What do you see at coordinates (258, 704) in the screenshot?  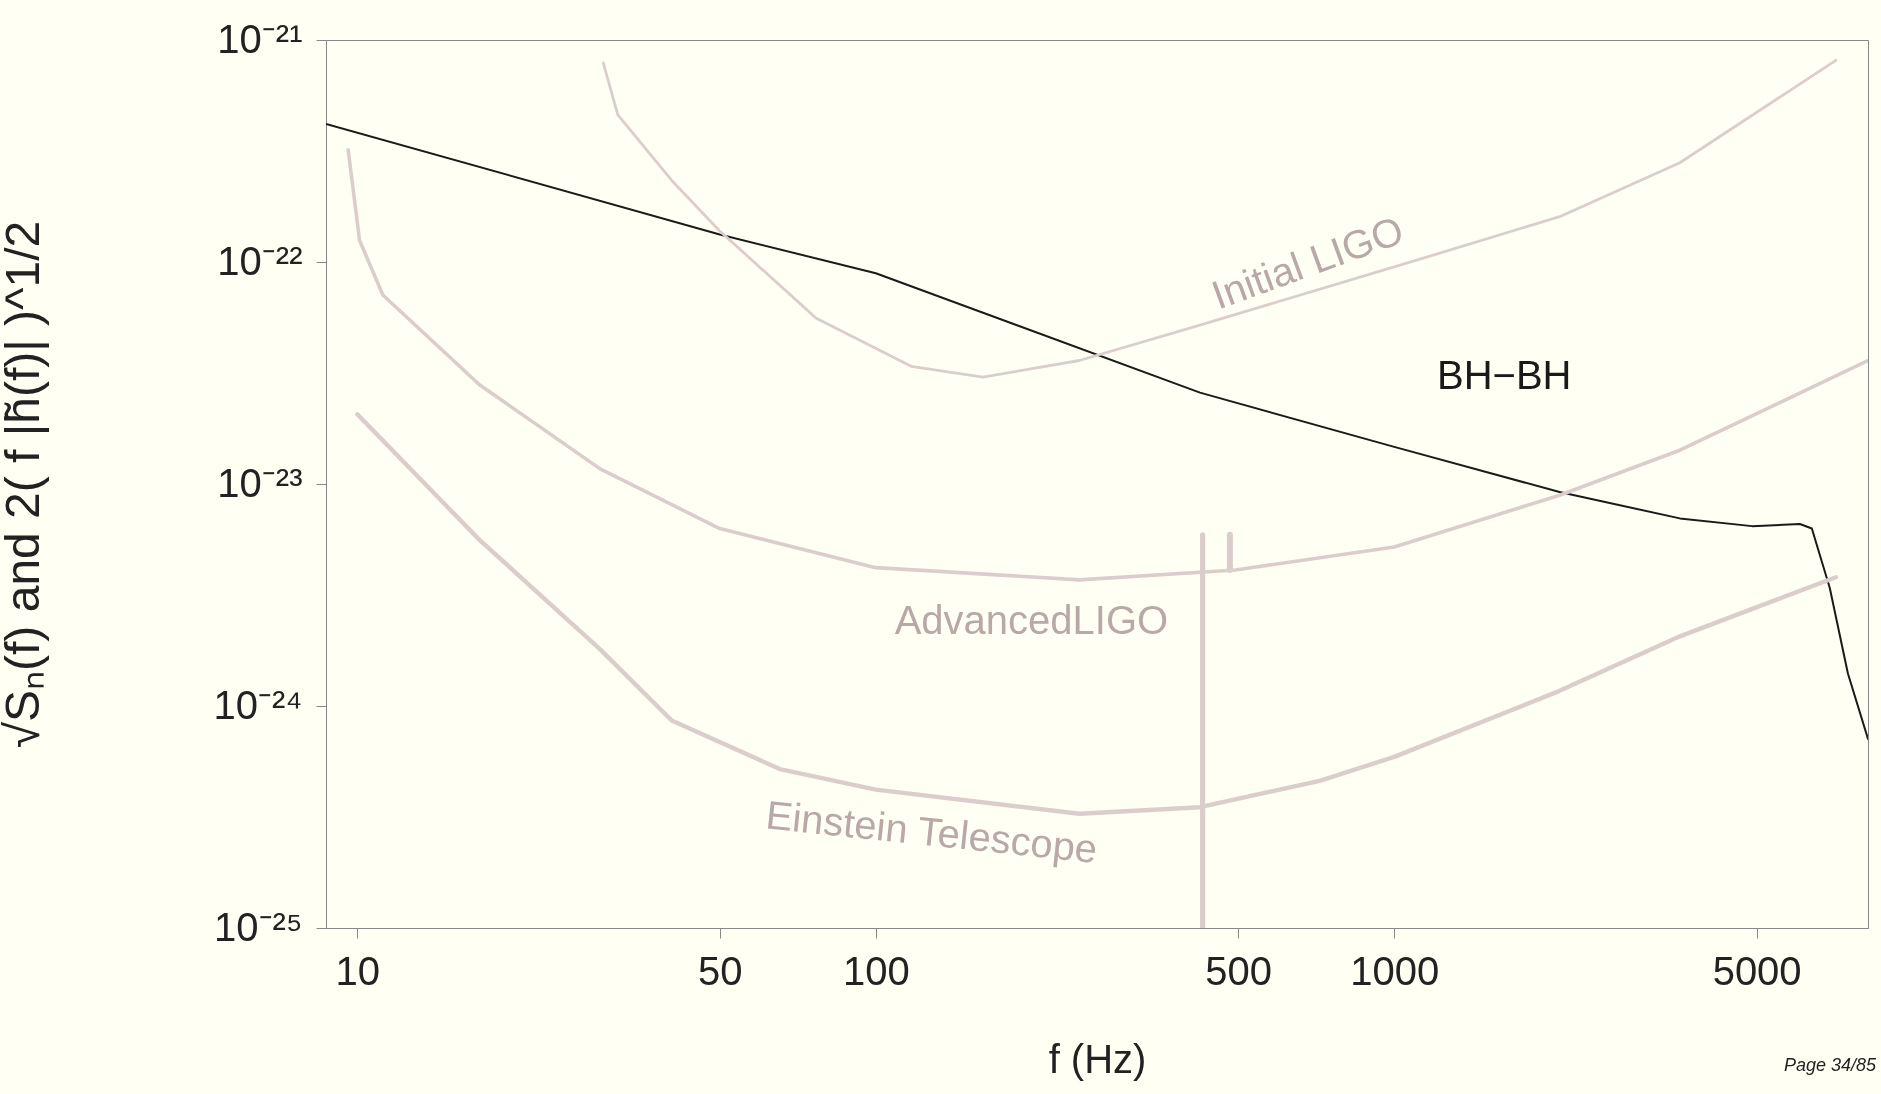 I see `y-tick-label: 10⁻²⁴` at bounding box center [258, 704].